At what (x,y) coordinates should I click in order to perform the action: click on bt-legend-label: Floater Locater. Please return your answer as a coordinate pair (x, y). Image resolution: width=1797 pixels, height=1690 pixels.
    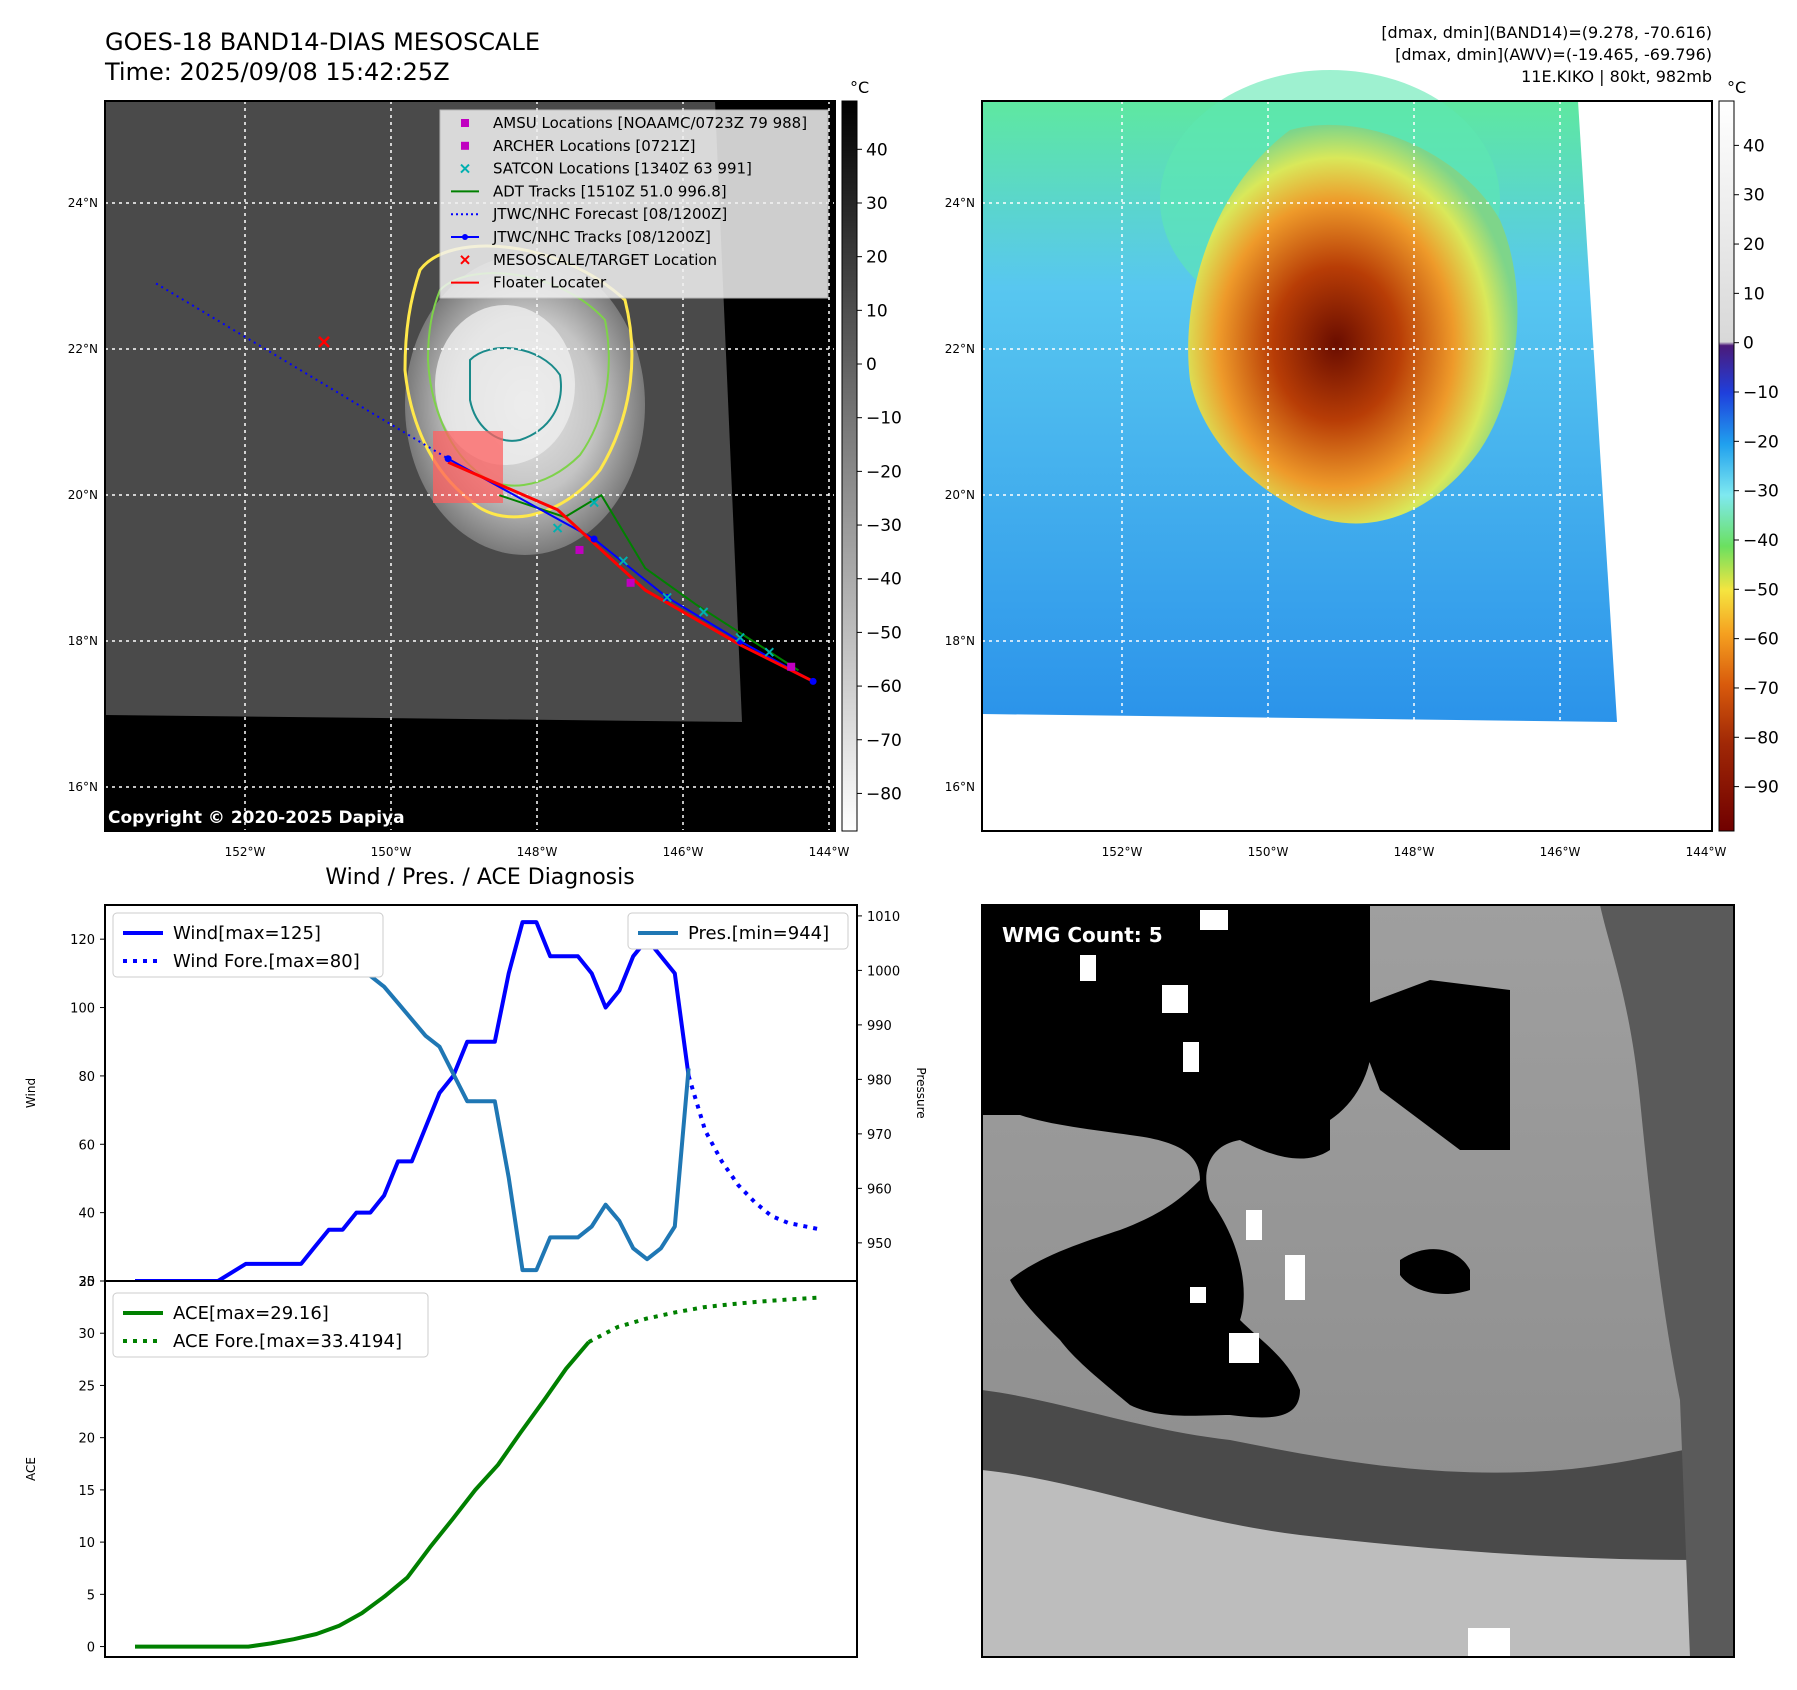
    Looking at the image, I should click on (550, 283).